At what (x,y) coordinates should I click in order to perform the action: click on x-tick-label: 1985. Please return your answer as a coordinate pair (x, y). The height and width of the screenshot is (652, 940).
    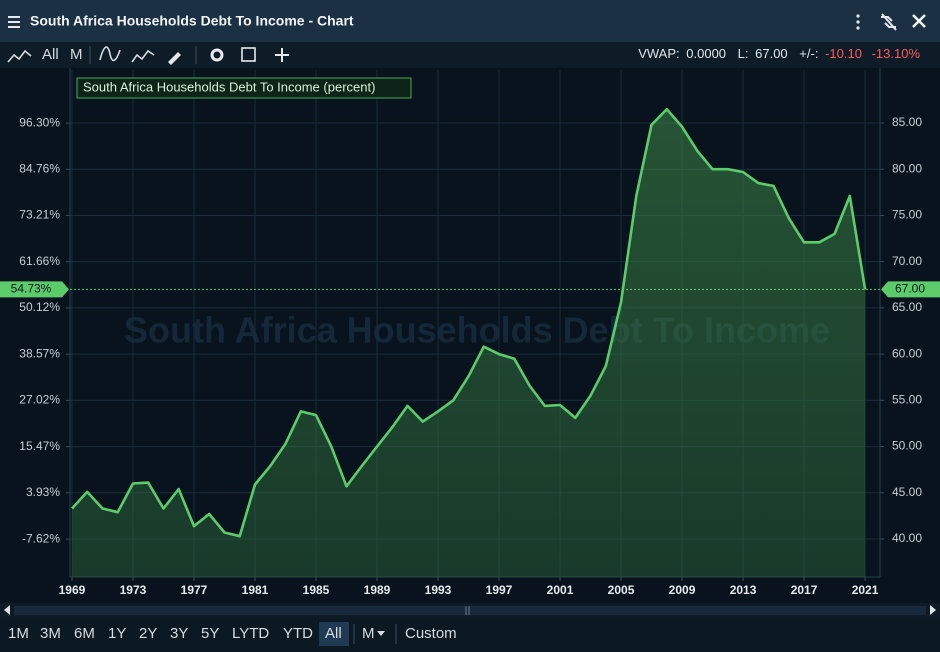
    Looking at the image, I should click on (316, 590).